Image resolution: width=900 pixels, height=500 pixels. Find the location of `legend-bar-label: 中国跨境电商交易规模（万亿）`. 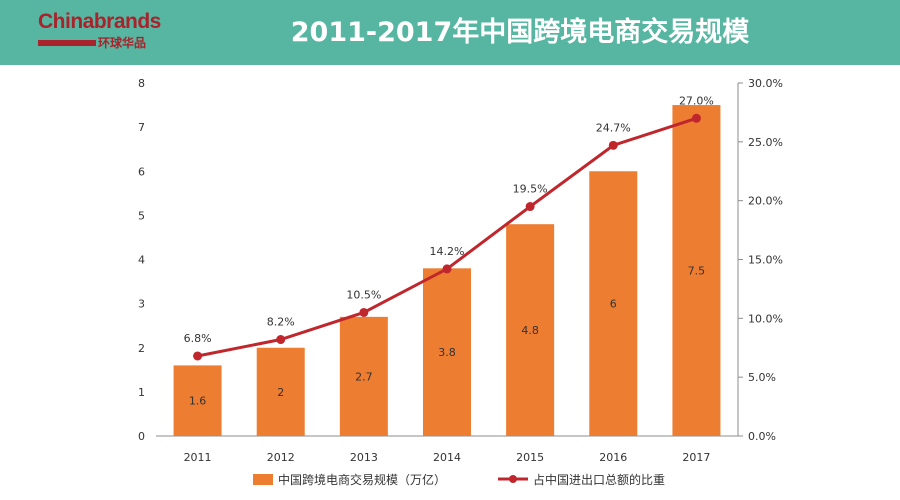

legend-bar-label: 中国跨境电商交易规模（万亿） is located at coordinates (362, 479).